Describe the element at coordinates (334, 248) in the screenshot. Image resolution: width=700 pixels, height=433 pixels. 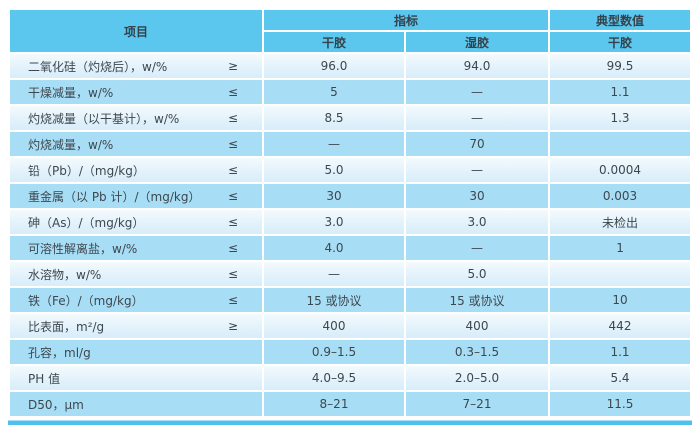
I see `dry-gel-value: 4.0` at that location.